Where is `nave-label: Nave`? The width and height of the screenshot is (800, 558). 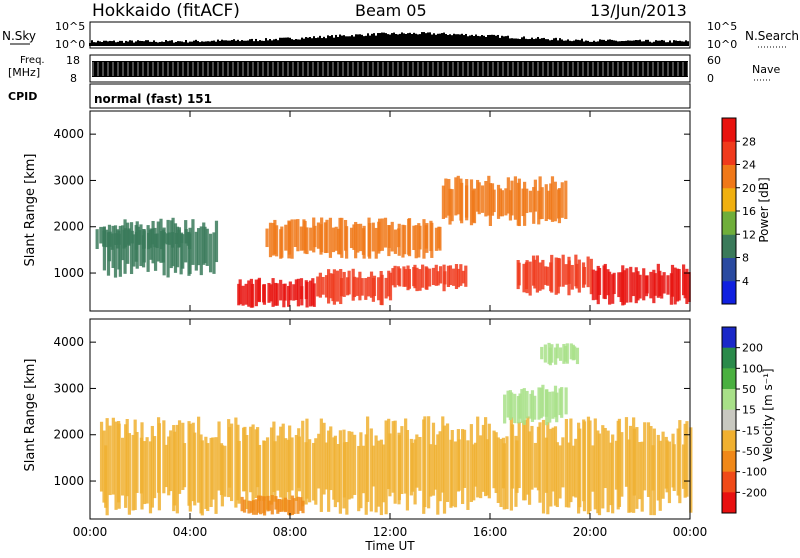 nave-label: Nave is located at coordinates (766, 69).